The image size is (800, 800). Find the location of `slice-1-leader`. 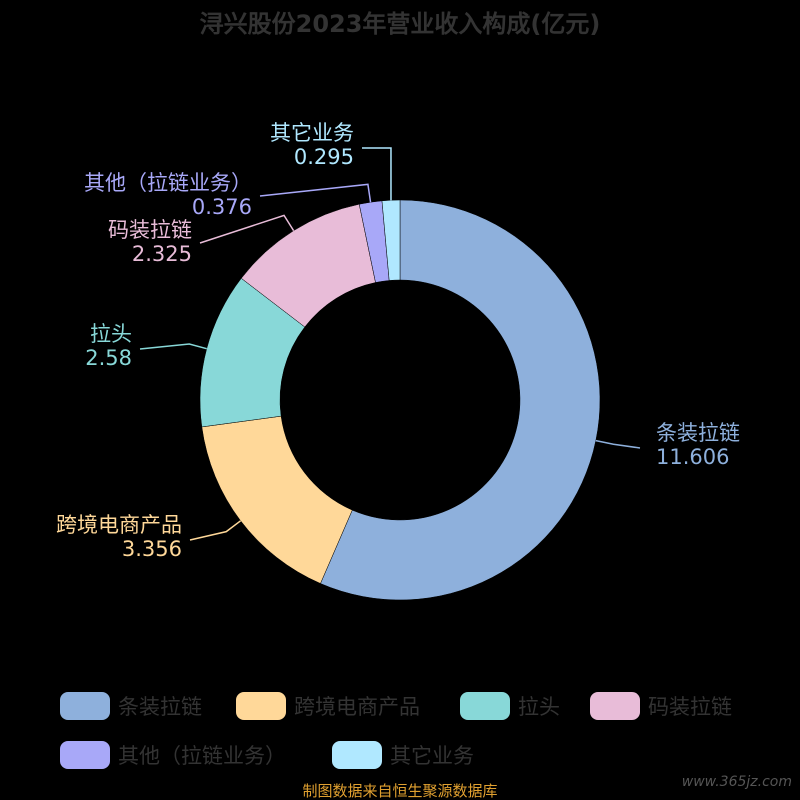

slice-1-leader is located at coordinates (618, 444).